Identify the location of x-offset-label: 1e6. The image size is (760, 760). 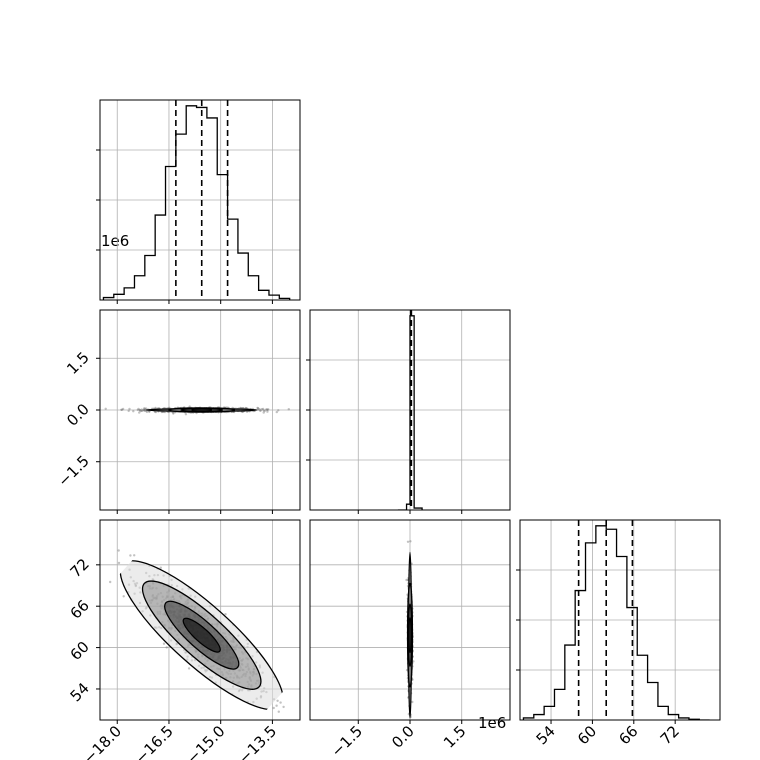
(492, 723).